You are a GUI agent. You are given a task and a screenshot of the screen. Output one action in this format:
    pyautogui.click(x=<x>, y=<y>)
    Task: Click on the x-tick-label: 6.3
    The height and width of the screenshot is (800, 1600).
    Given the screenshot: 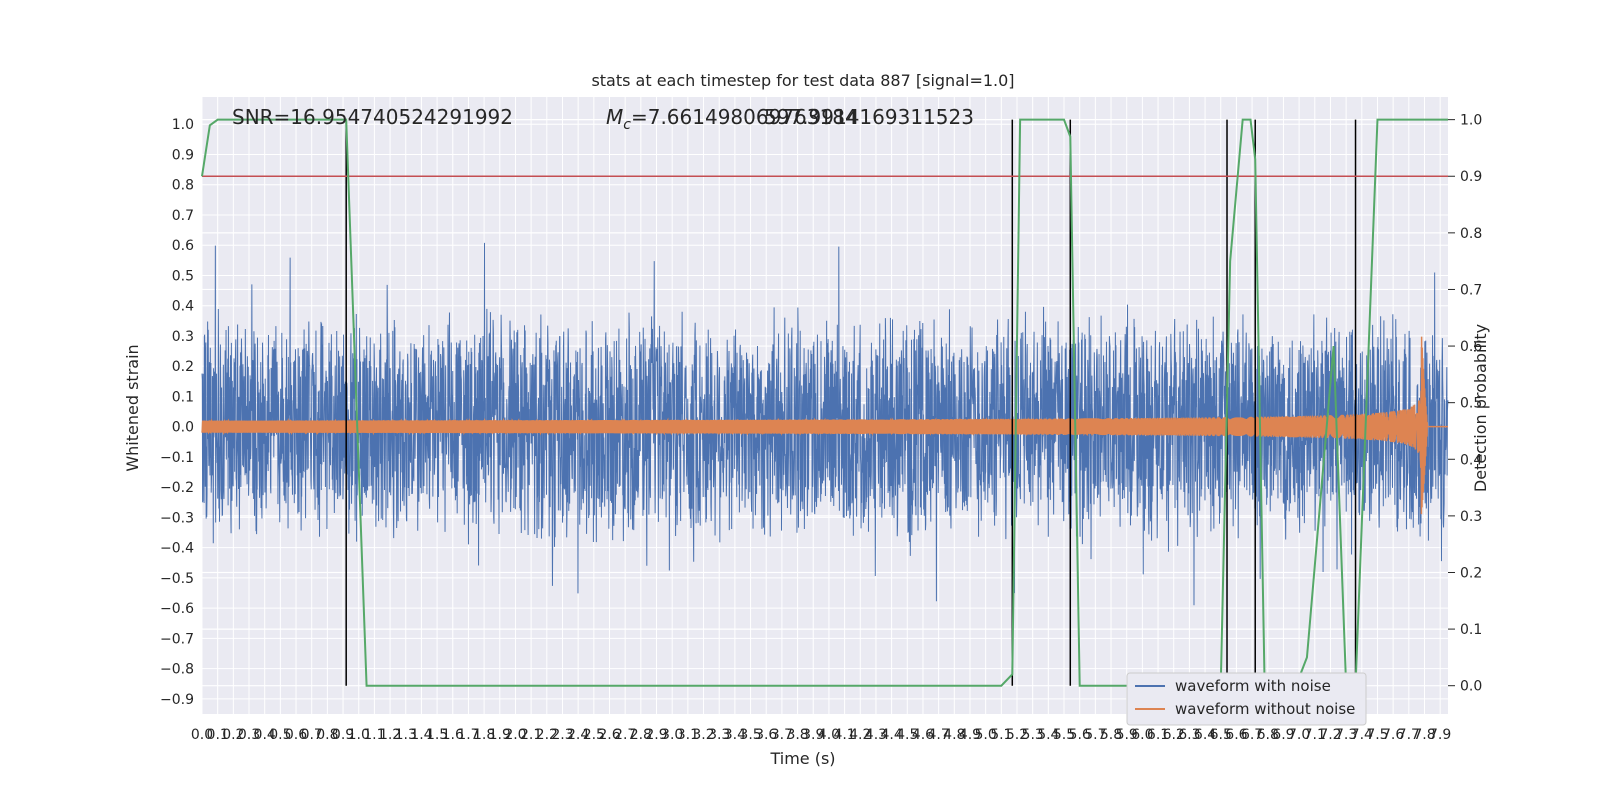 What is the action you would take?
    pyautogui.click(x=1189, y=735)
    